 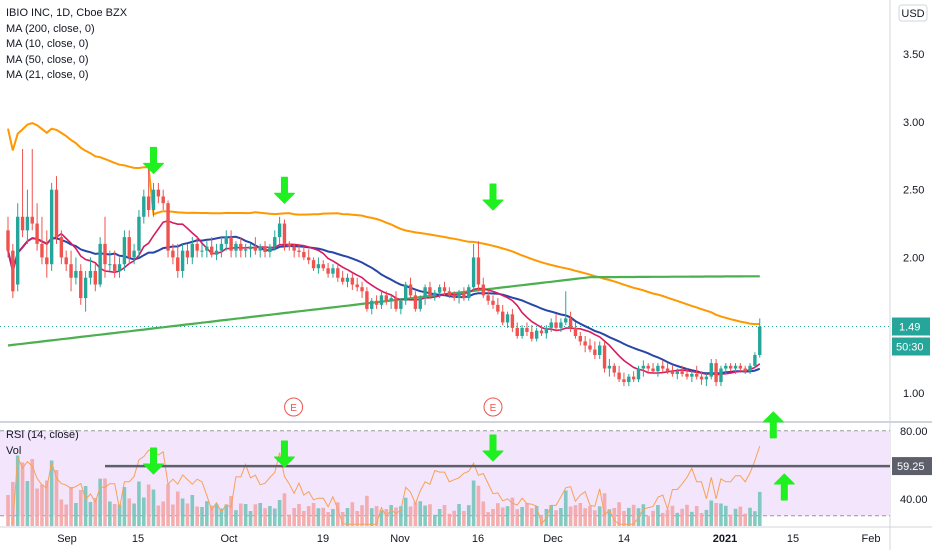 I want to click on time-tick-label: 2021, so click(x=725, y=539).